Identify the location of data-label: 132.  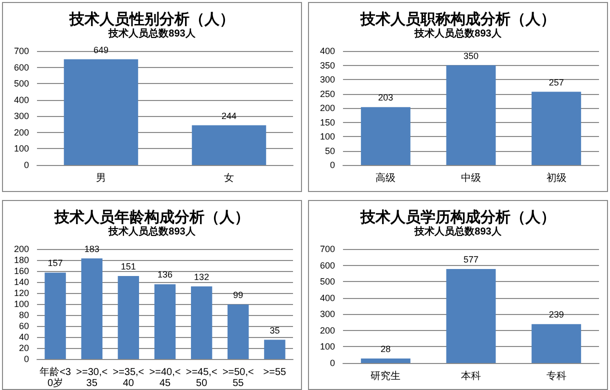
(202, 277).